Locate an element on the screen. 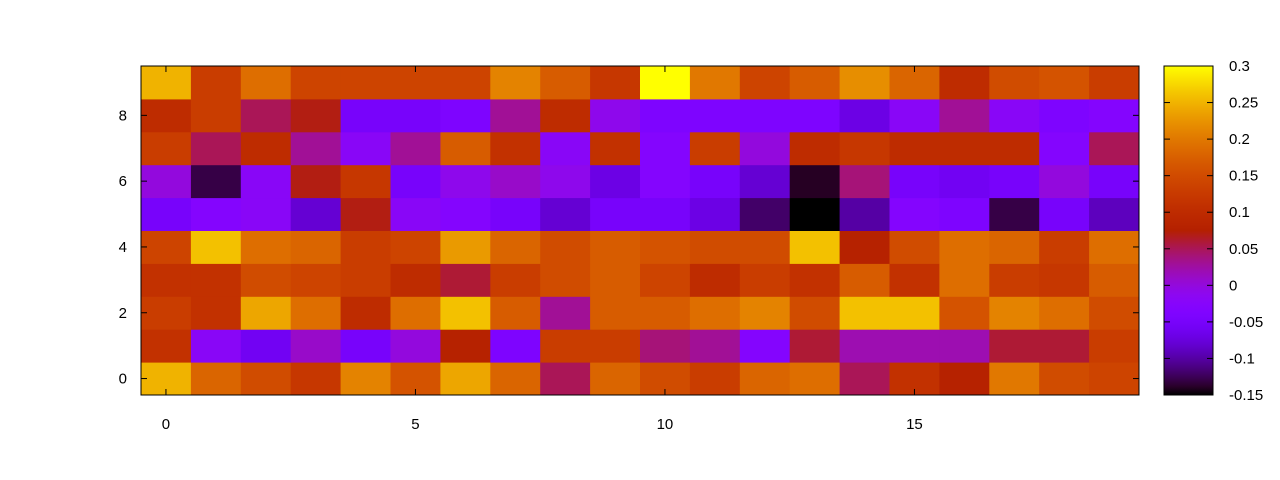  colorbar-tick-label: 0.25 is located at coordinates (1243, 103).